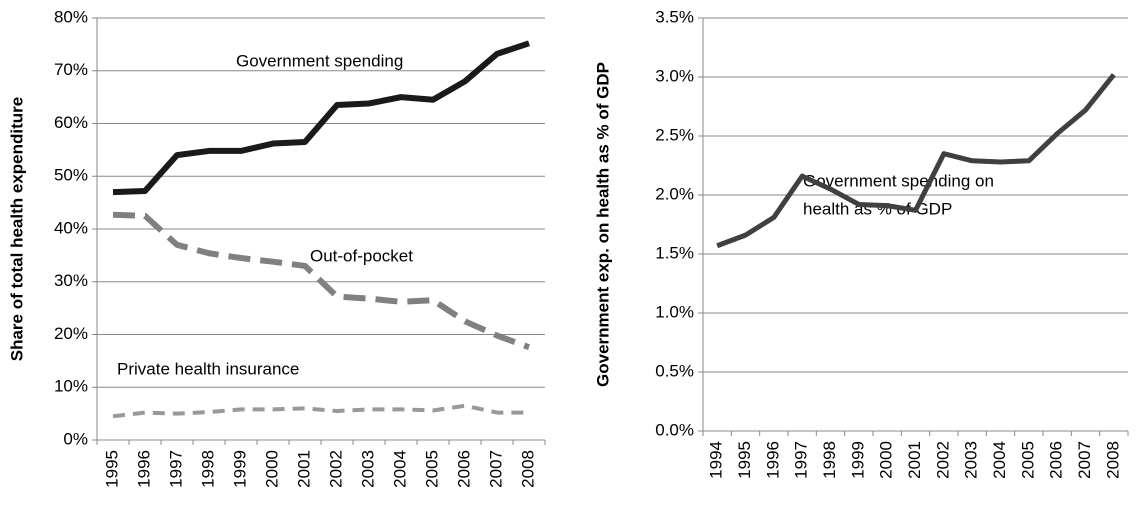  Describe the element at coordinates (674, 252) in the screenshot. I see `y-tick-label: 1.5%` at that location.